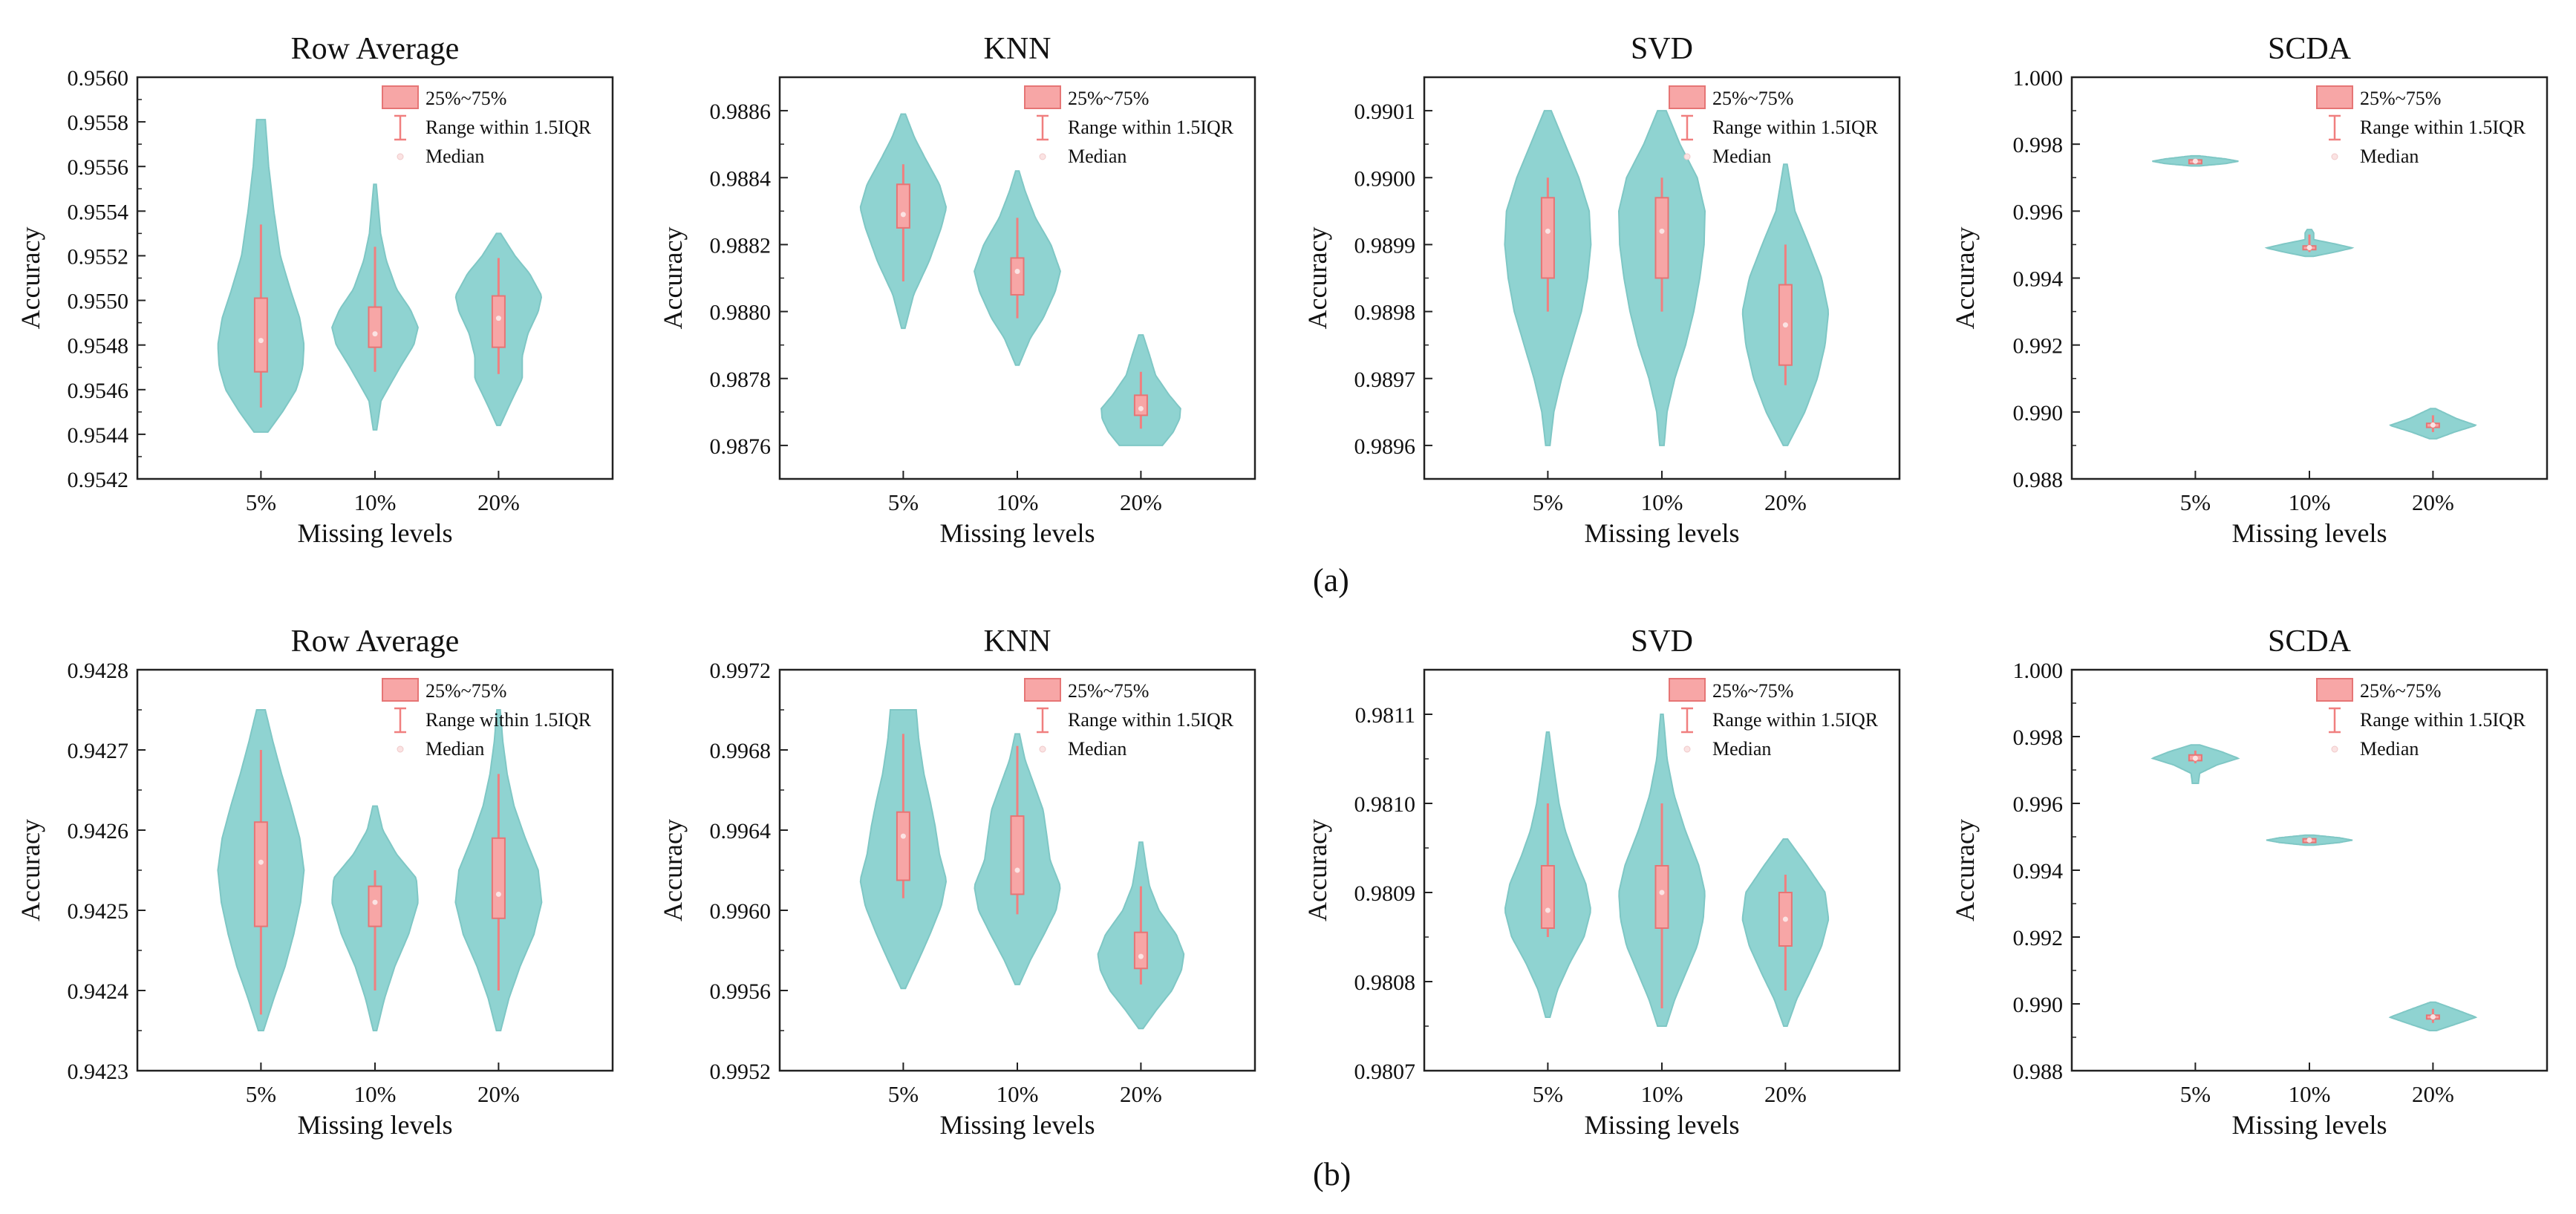  Describe the element at coordinates (741, 380) in the screenshot. I see `y-tick-label: 0.9878` at that location.